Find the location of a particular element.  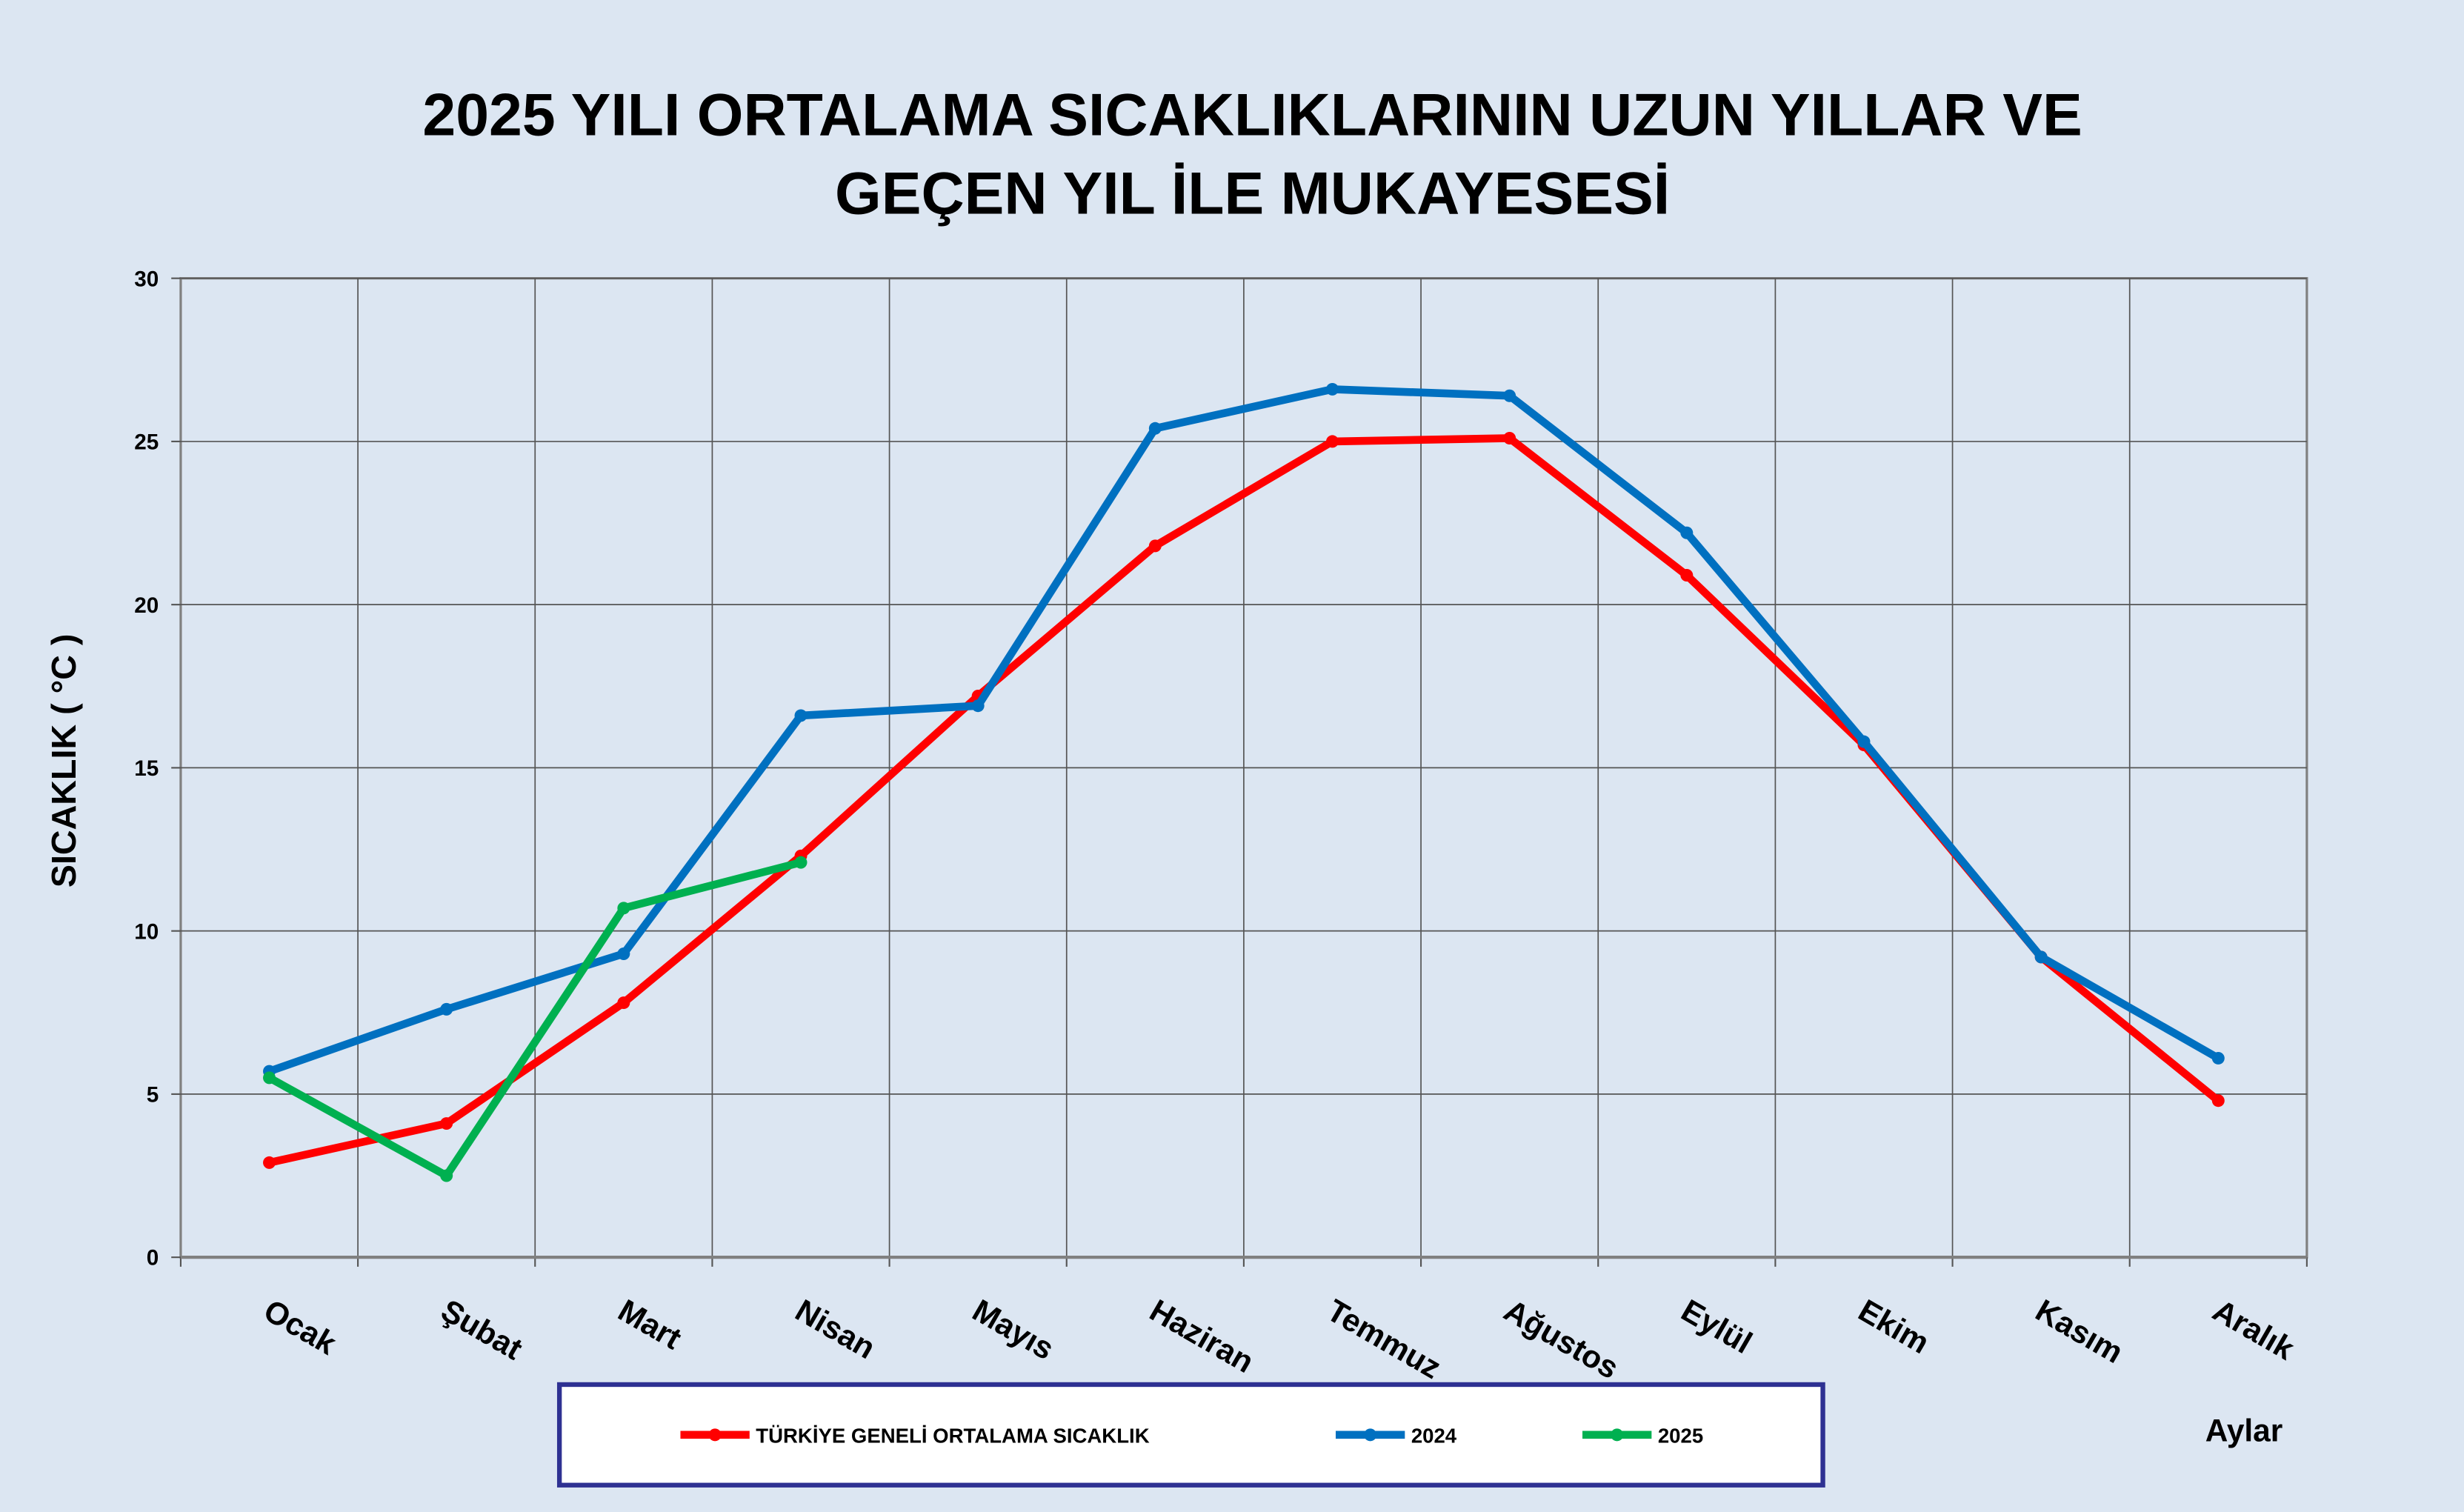

chart-title: GEÇEN YIL İLE MUKAYESESİ is located at coordinates (1253, 194).